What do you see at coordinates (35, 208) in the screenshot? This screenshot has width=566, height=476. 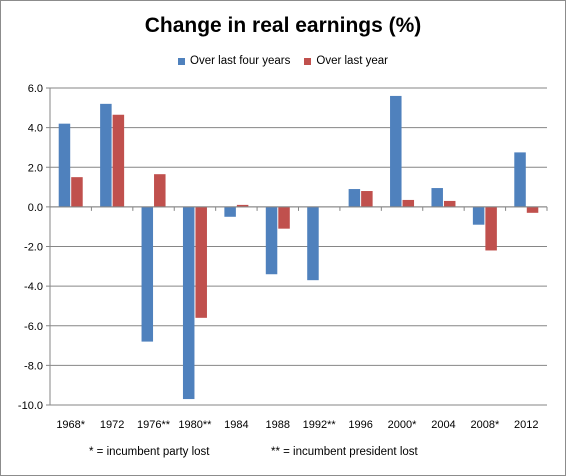 I see `y-tick-label: 0.0` at bounding box center [35, 208].